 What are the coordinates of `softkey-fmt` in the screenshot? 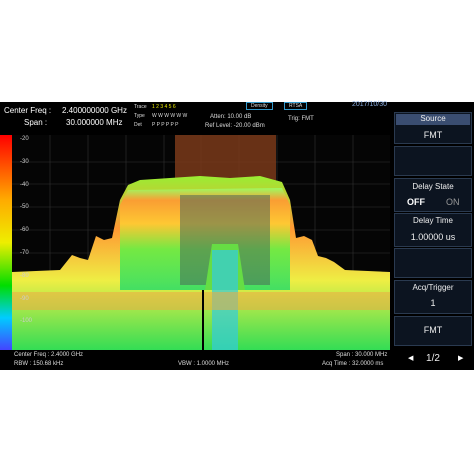 It's located at (433, 331).